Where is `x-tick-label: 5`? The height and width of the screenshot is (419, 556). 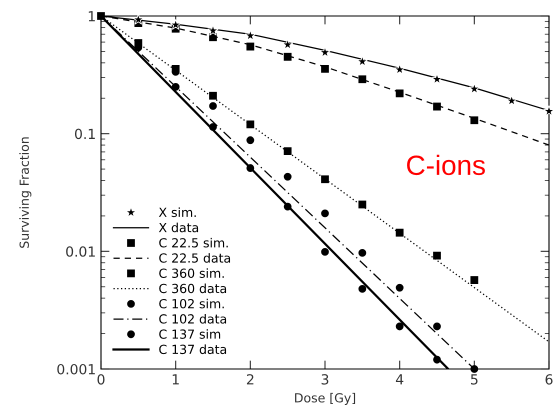 x-tick-label: 5 is located at coordinates (474, 379).